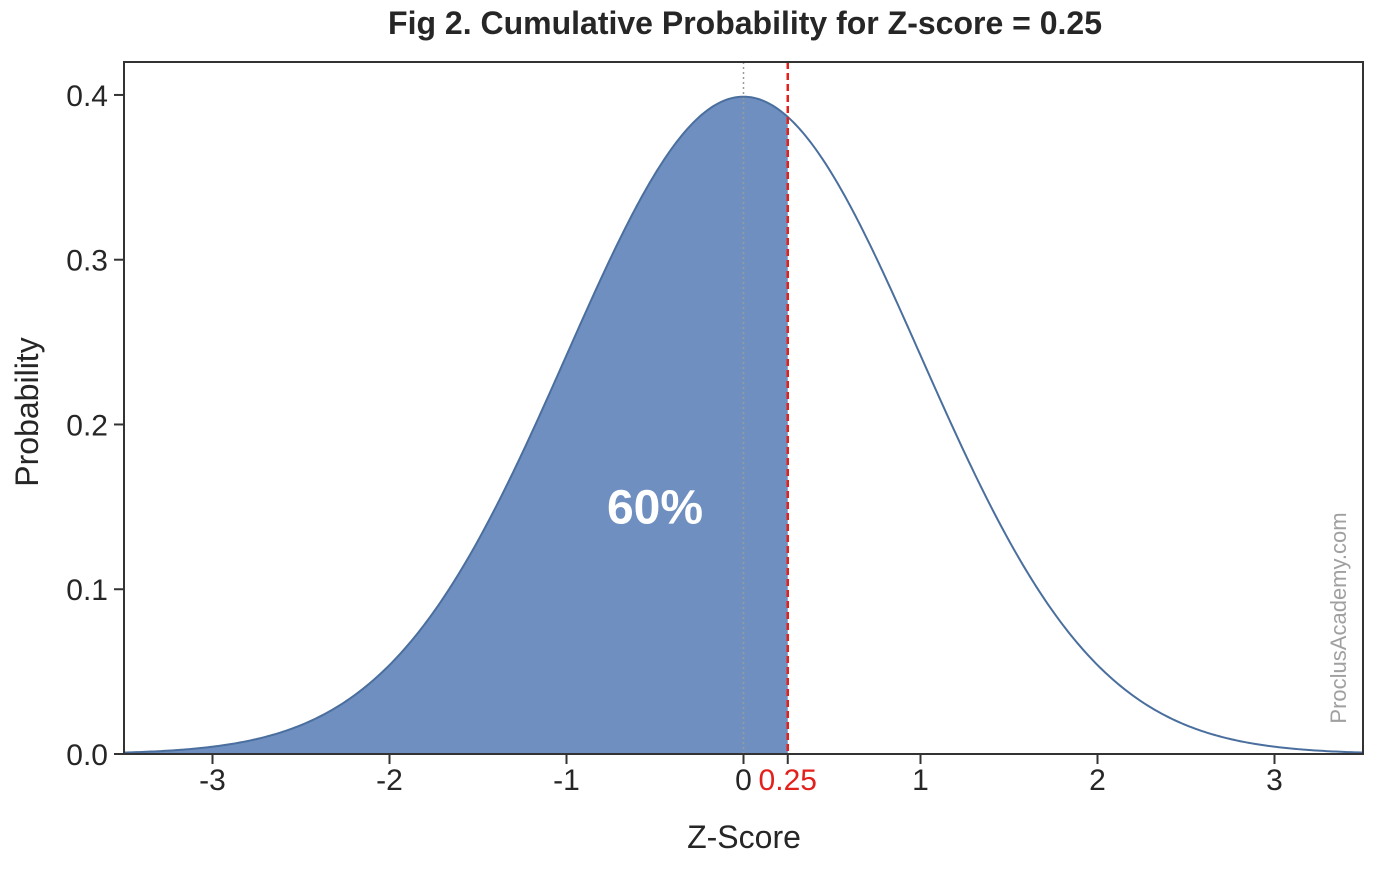 This screenshot has width=1374, height=869. Describe the element at coordinates (87, 261) in the screenshot. I see `y-tick-label: 0.3` at that location.